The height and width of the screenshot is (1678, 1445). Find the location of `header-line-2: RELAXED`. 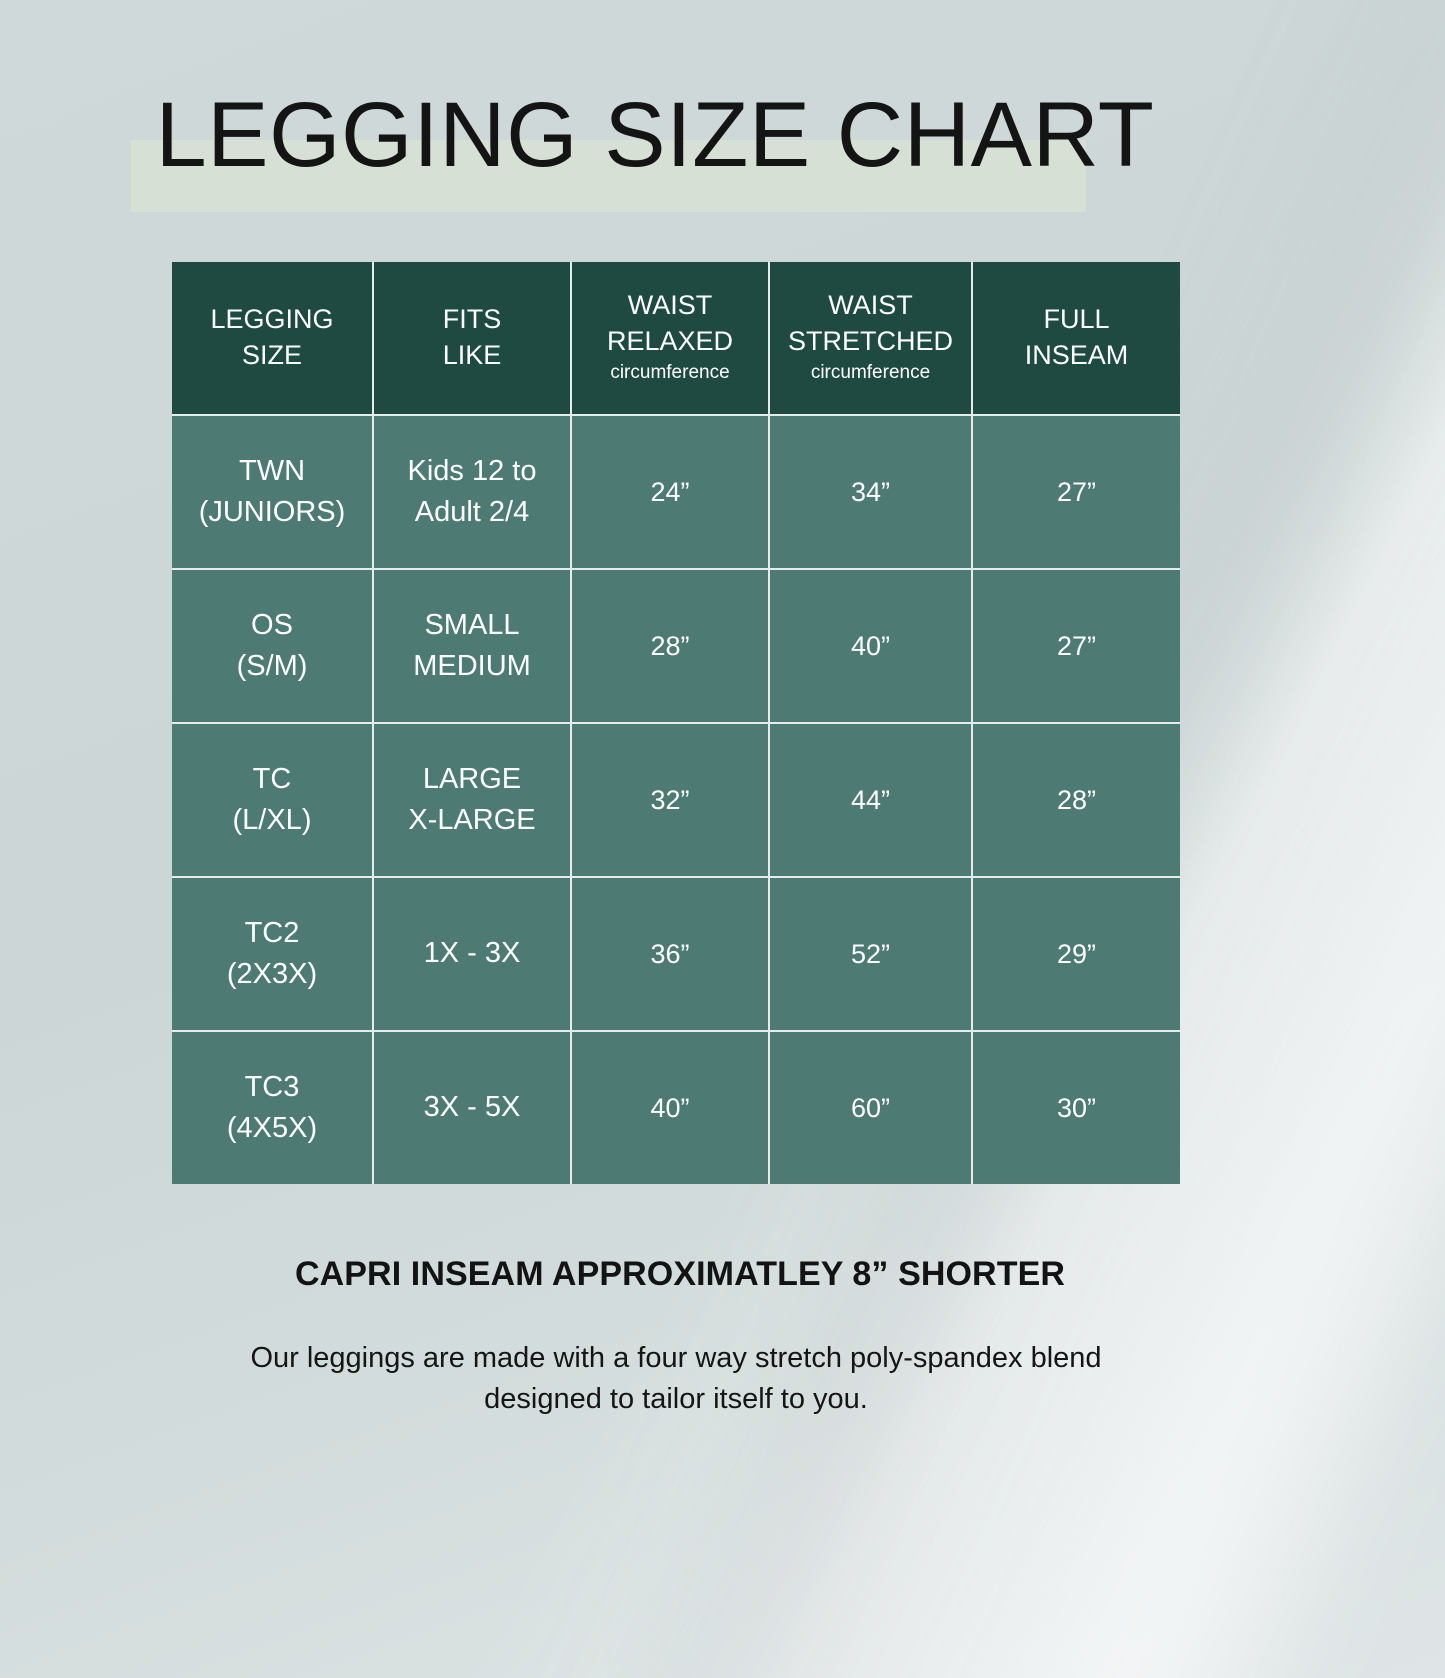

header-line-2: RELAXED is located at coordinates (670, 340).